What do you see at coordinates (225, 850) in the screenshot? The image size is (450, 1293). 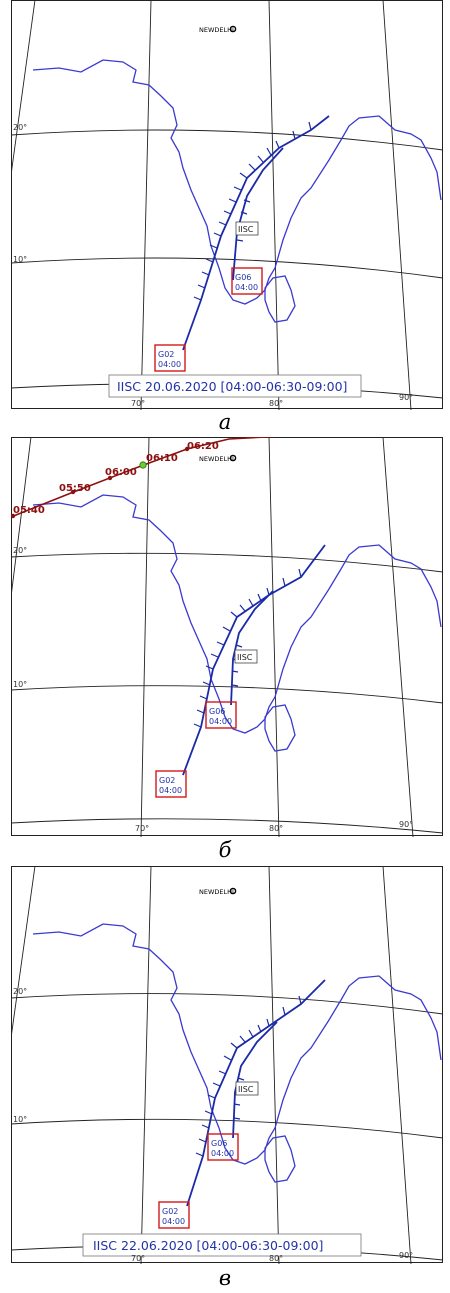 I see `caption-b: б` at bounding box center [225, 850].